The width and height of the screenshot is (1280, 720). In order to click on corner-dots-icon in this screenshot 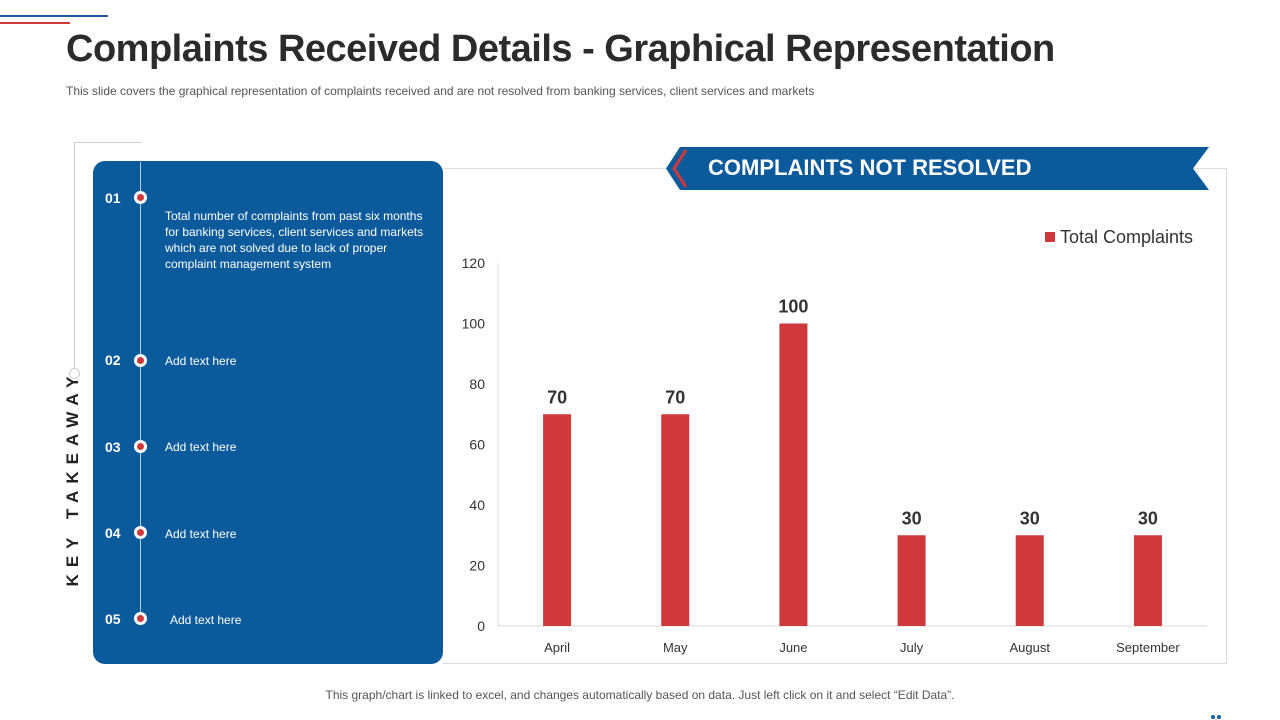, I will do `click(1217, 713)`.